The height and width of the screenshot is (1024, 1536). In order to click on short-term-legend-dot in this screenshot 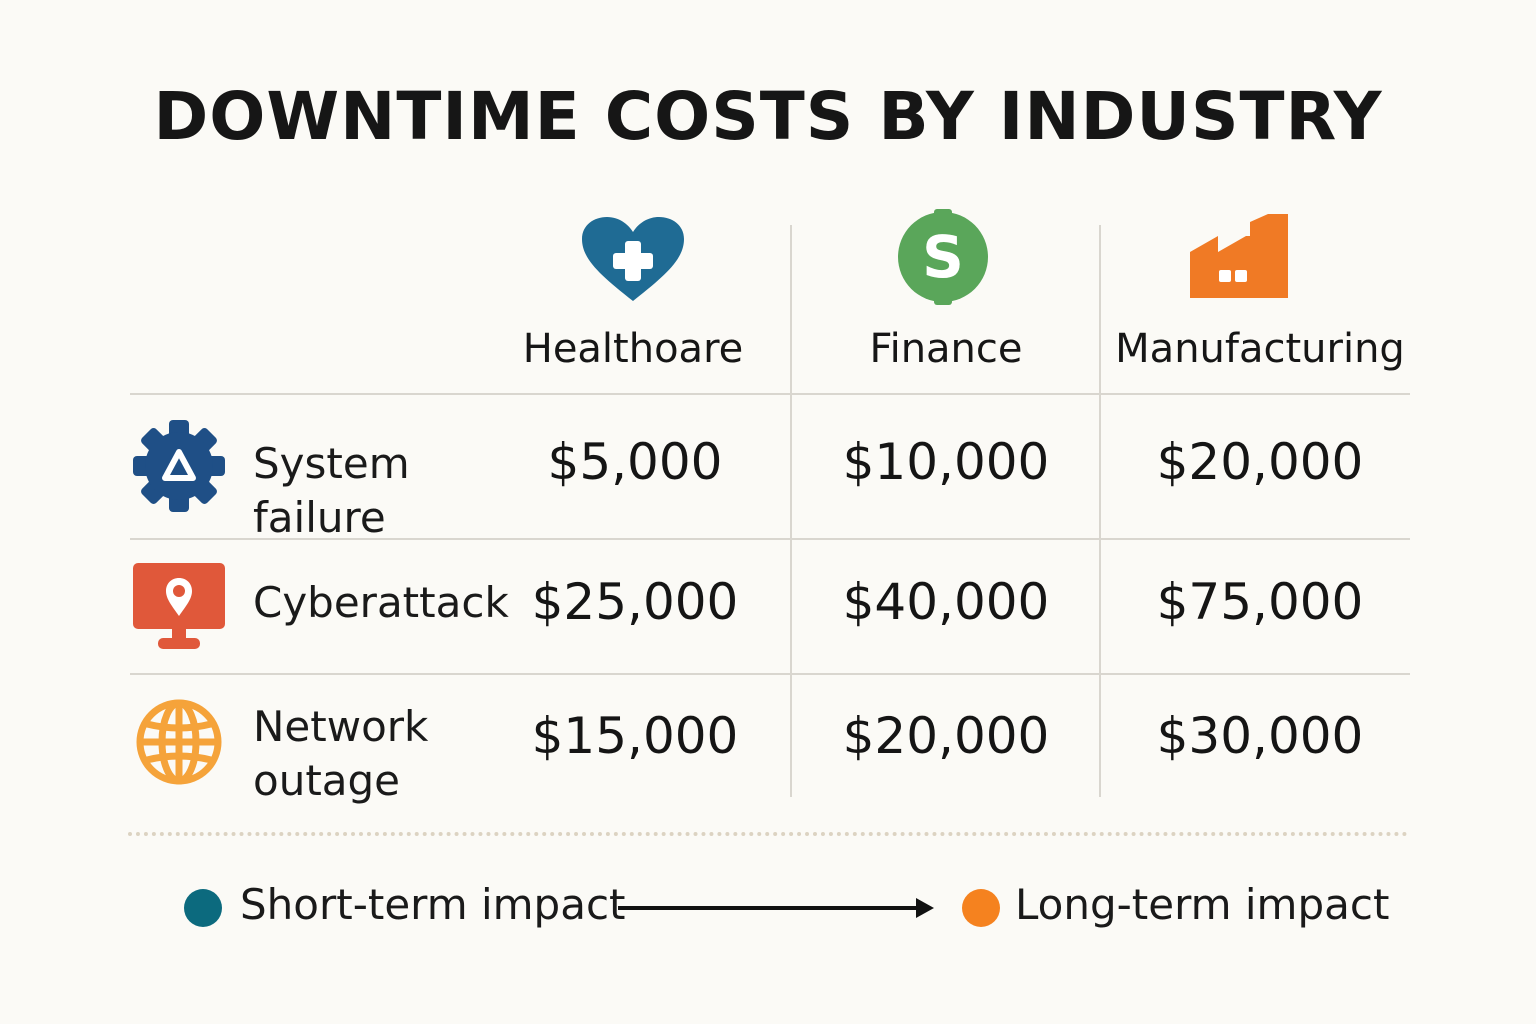, I will do `click(203, 908)`.